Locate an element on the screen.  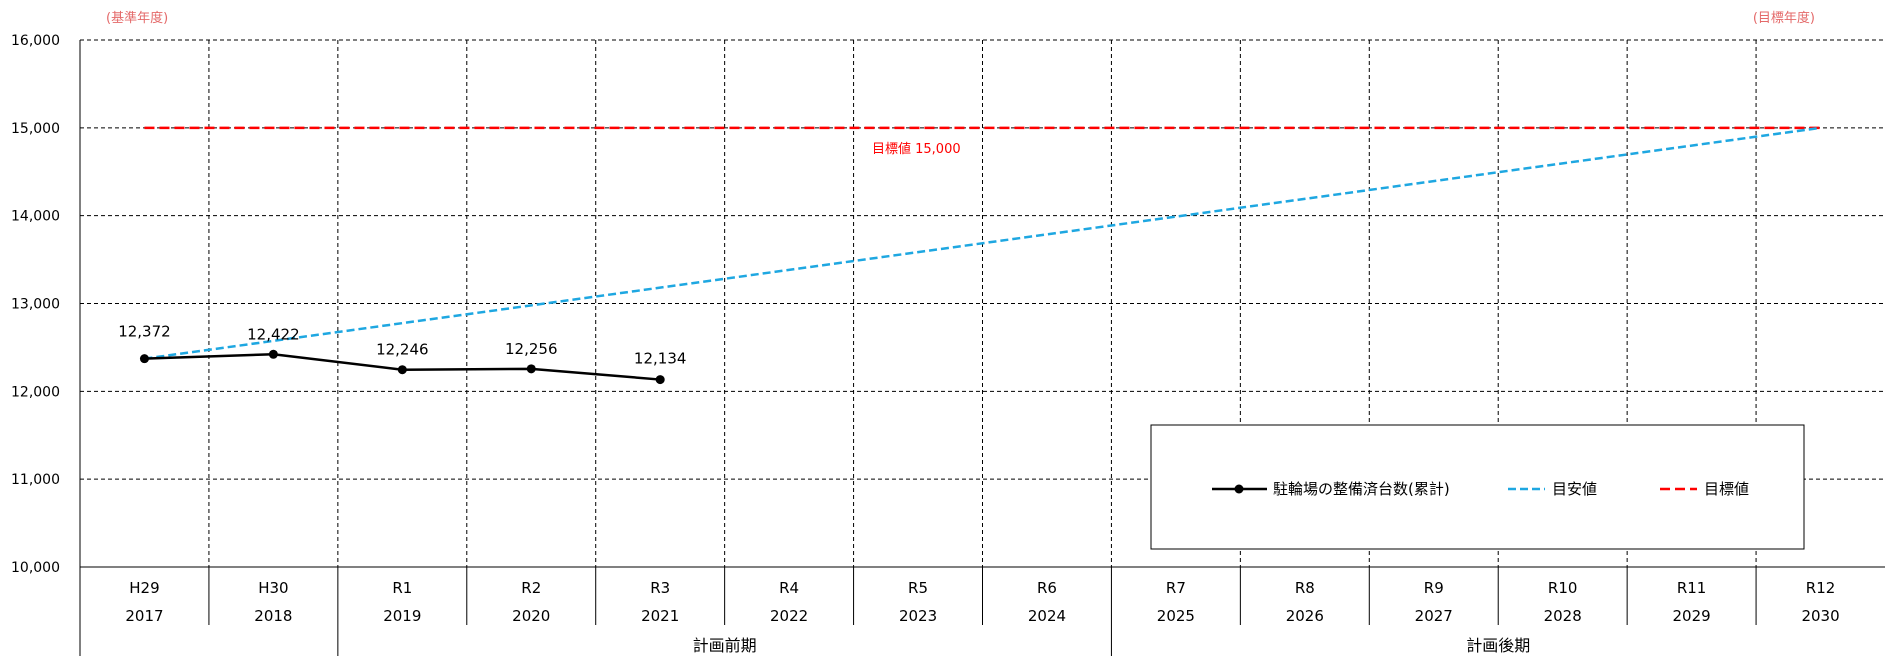
x-tick-label: R2 is located at coordinates (531, 588).